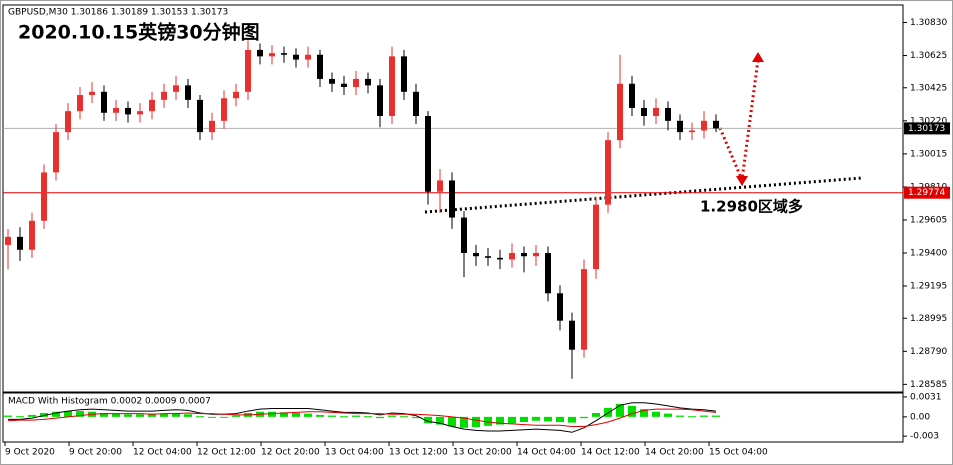  Describe the element at coordinates (928, 385) in the screenshot. I see `y-tick-label: 1.28585` at that location.